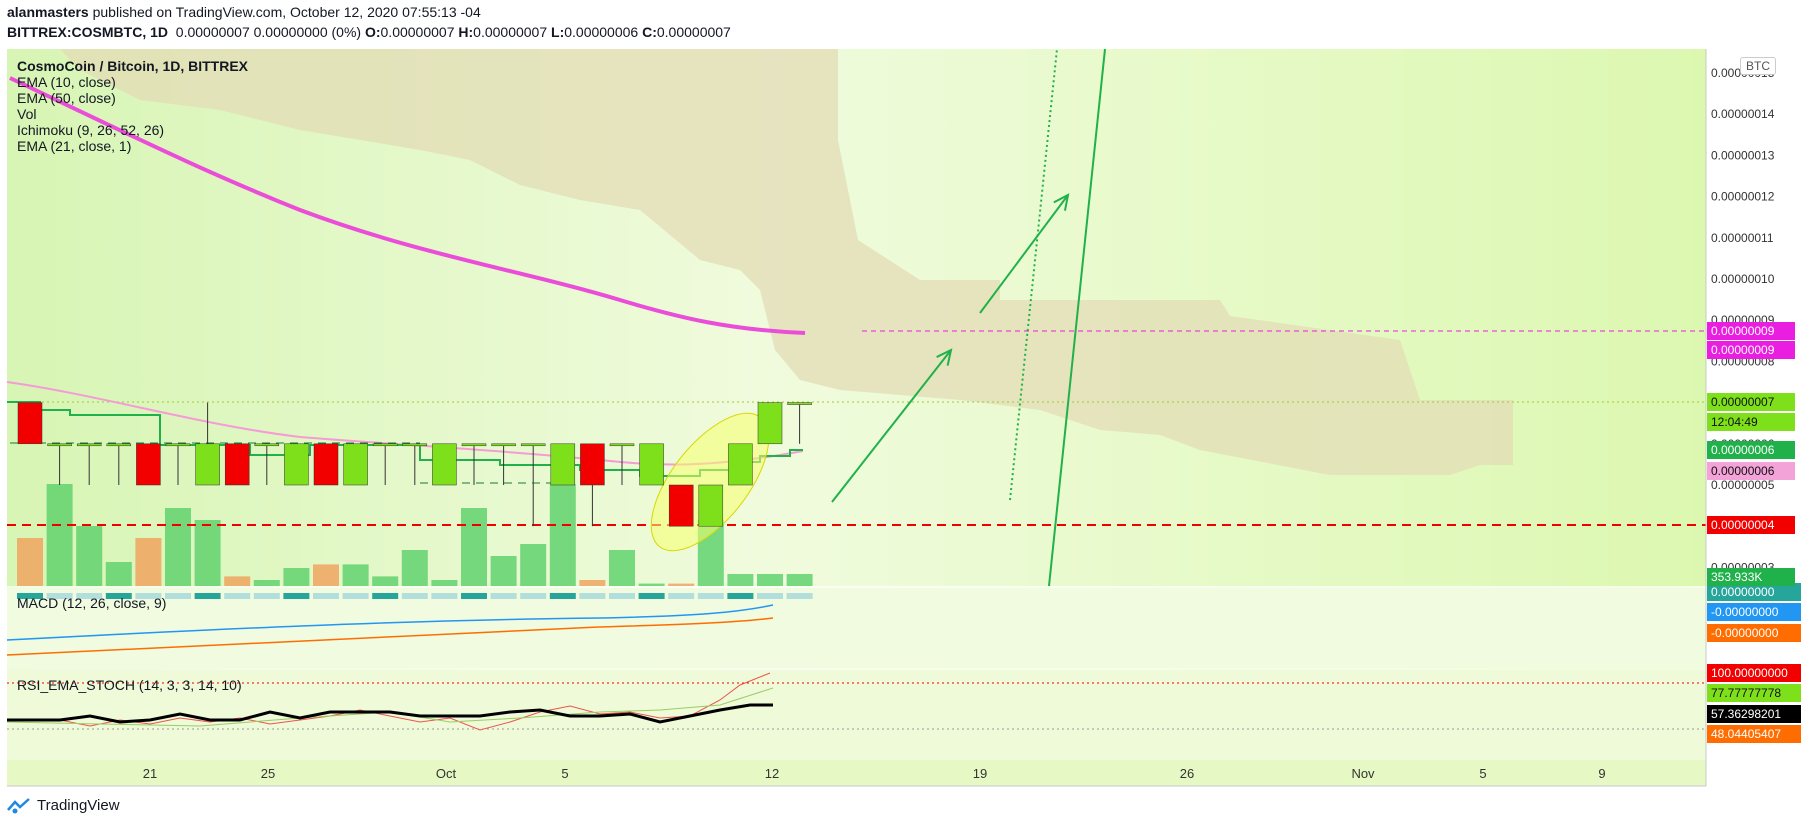 This screenshot has width=1816, height=829. Describe the element at coordinates (1746, 714) in the screenshot. I see `rsi-badge-label: 57.36298201` at that location.